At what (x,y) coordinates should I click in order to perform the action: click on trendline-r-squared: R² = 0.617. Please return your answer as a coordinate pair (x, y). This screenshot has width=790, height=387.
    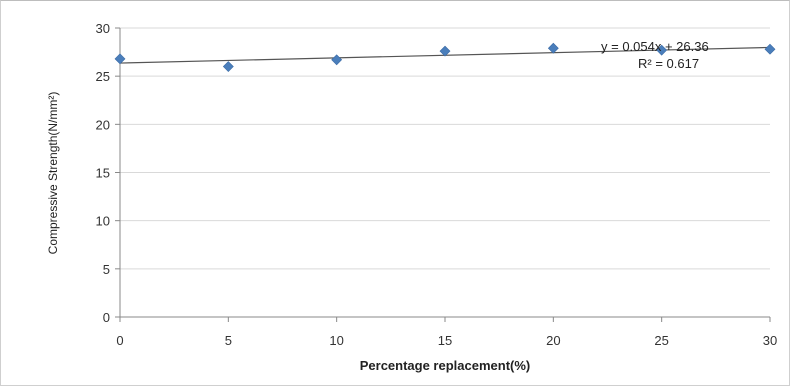
    Looking at the image, I should click on (668, 63).